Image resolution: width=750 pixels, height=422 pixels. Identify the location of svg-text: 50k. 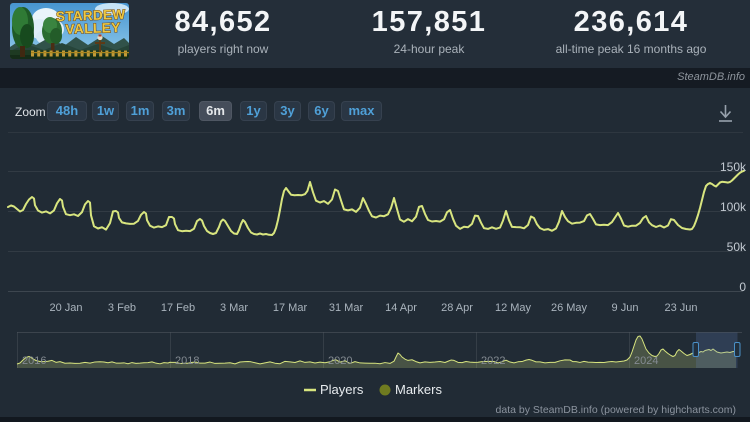
(737, 247).